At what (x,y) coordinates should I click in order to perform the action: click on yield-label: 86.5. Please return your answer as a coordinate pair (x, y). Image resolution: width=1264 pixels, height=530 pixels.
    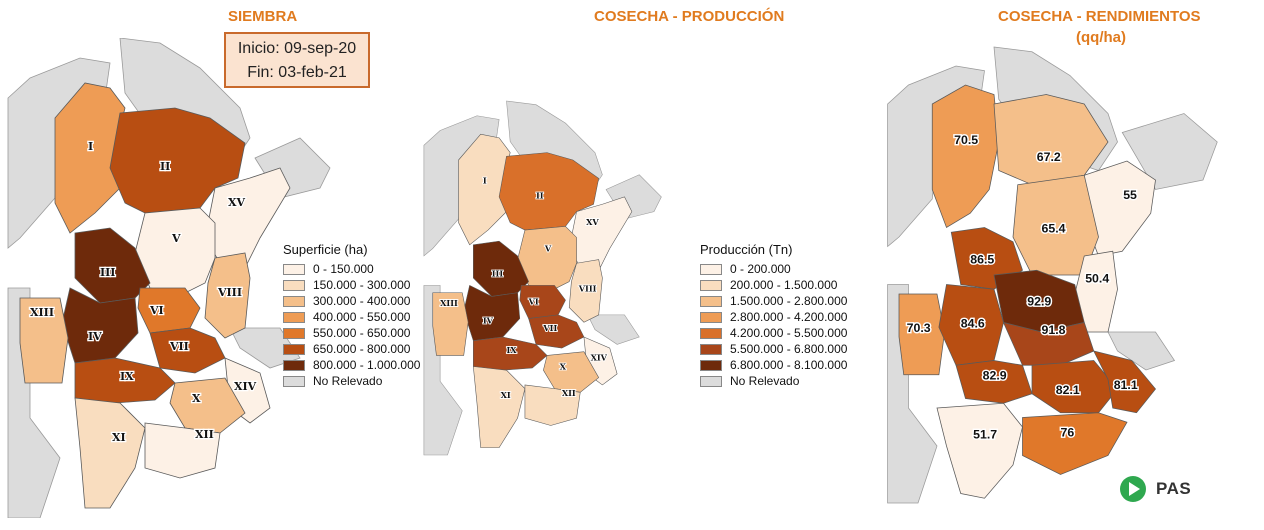
    Looking at the image, I should click on (982, 260).